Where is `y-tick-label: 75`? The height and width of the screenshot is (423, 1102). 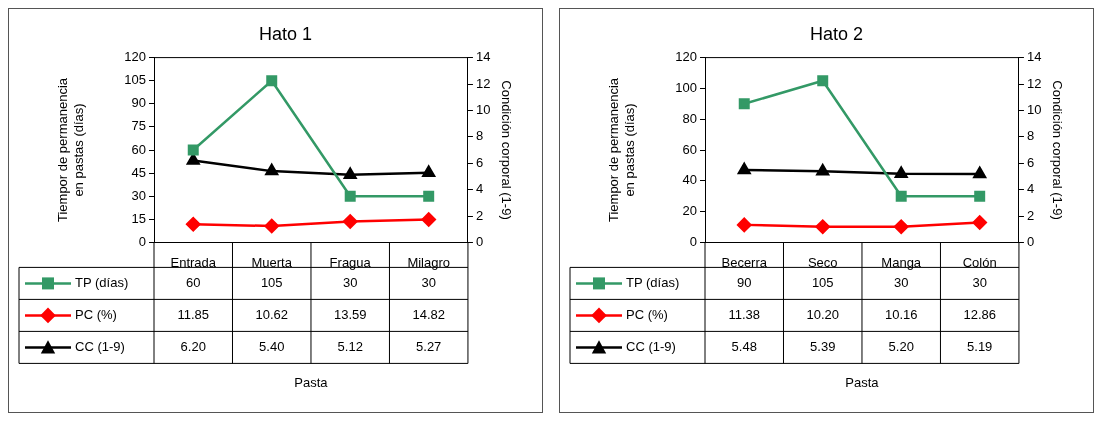 y-tick-label: 75 is located at coordinates (138, 126).